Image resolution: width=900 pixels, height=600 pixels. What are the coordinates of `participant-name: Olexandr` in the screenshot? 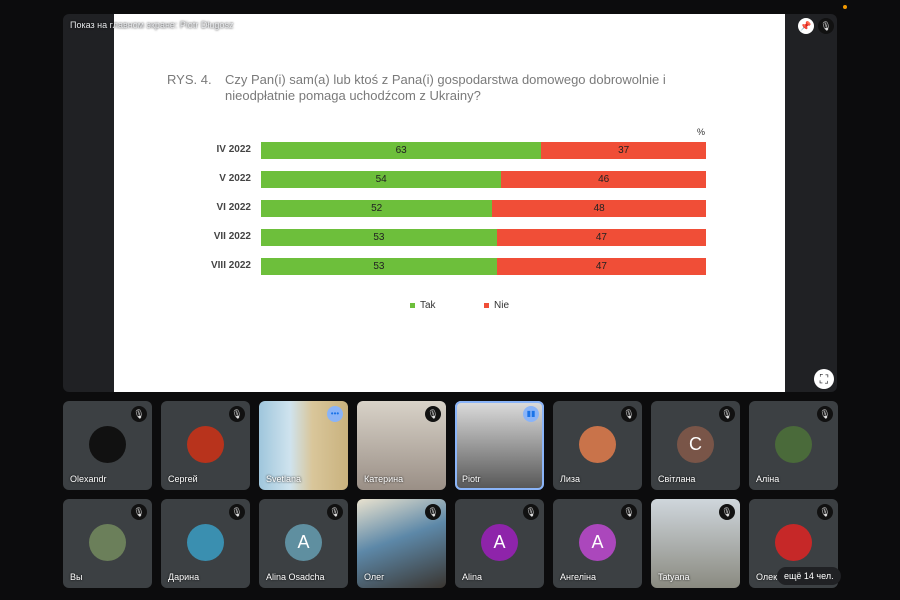 It's located at (88, 479).